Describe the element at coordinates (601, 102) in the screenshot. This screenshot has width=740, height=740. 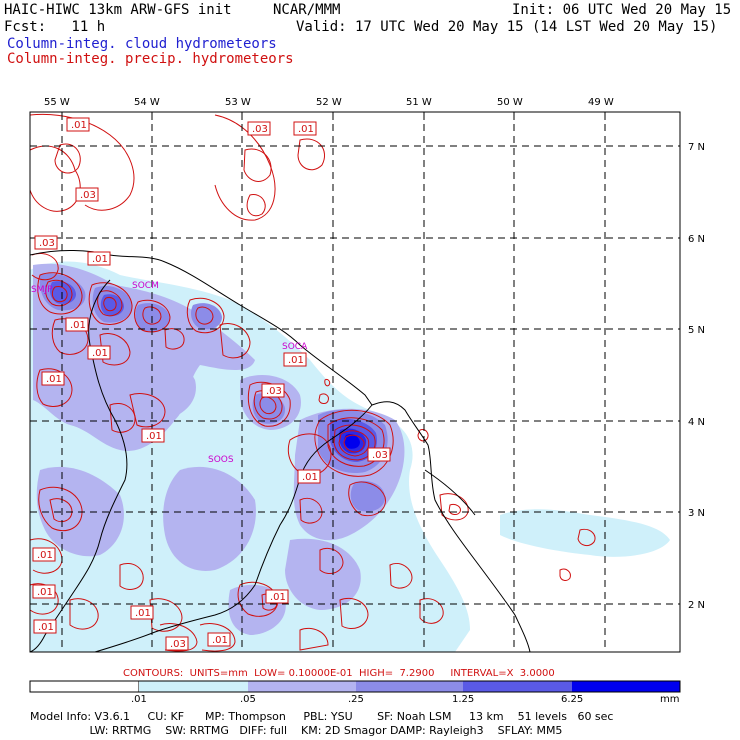
I see `lon-label: 49 W` at that location.